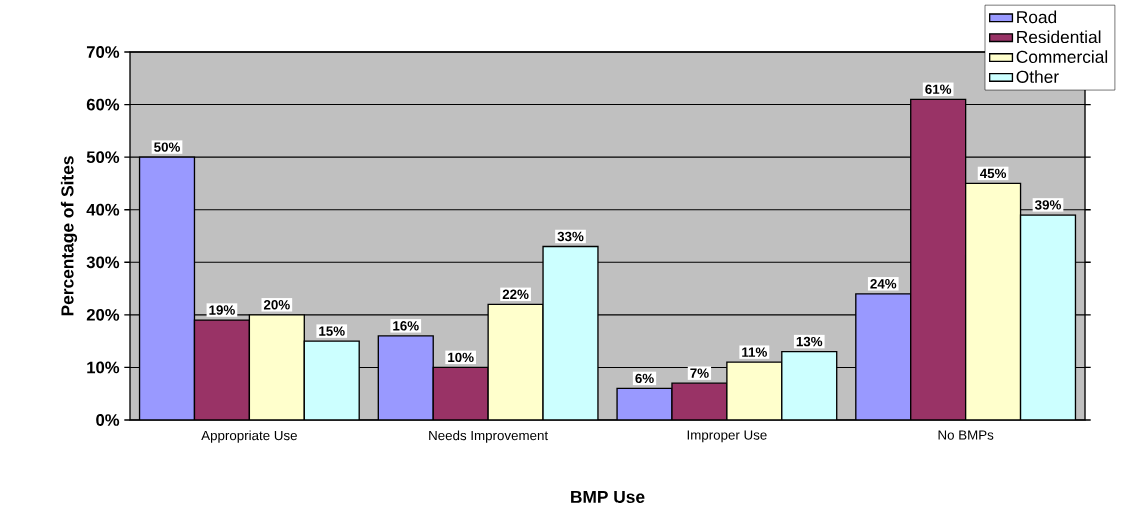 This screenshot has width=1130, height=510. I want to click on data-label: 7%, so click(699, 373).